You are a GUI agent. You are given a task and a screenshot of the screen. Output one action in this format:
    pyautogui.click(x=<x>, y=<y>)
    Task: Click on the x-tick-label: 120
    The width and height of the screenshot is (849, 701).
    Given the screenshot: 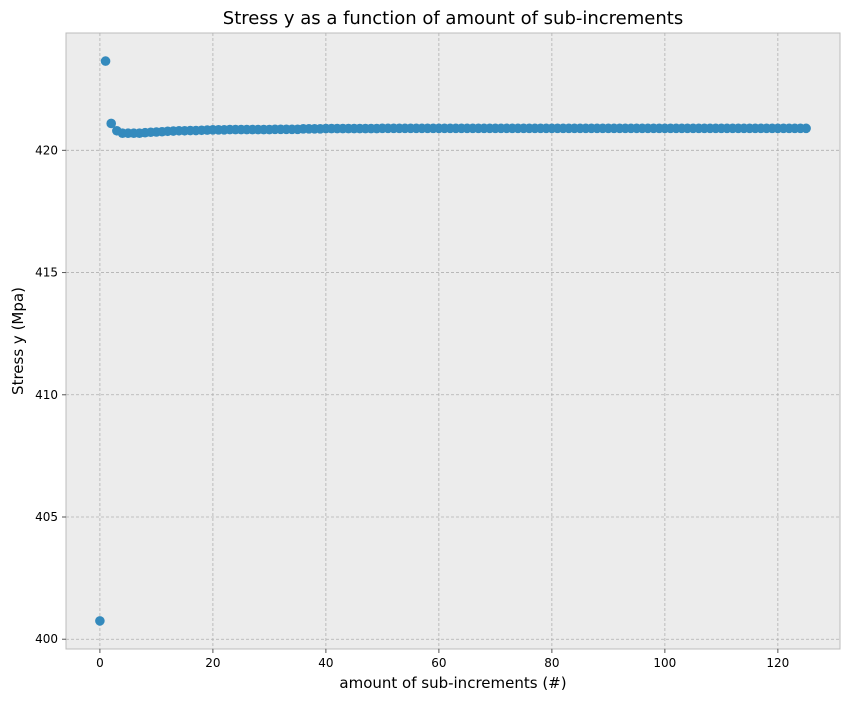 What is the action you would take?
    pyautogui.click(x=777, y=663)
    